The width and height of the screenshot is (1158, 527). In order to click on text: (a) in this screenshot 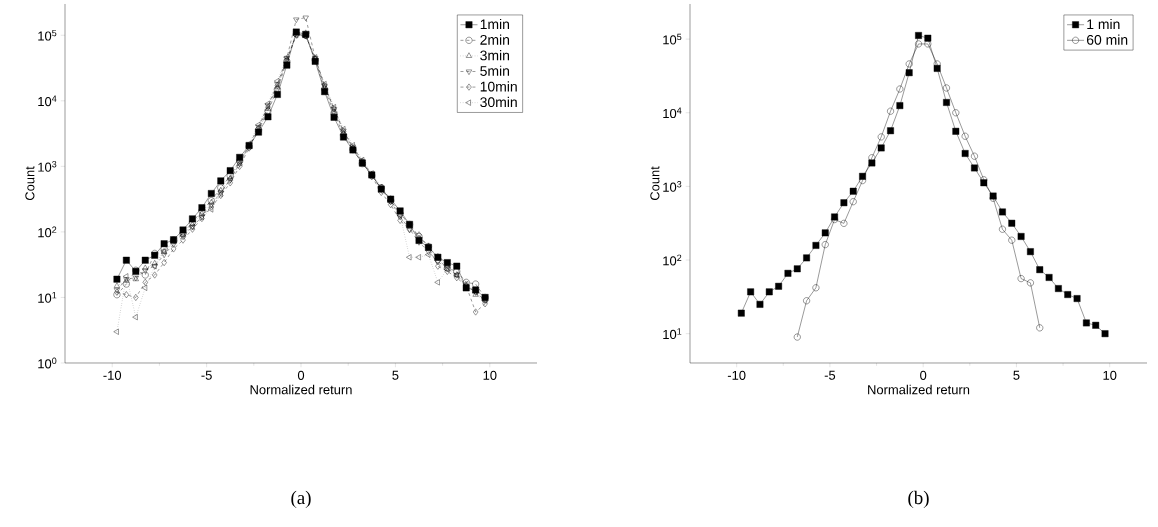, I will do `click(301, 499)`.